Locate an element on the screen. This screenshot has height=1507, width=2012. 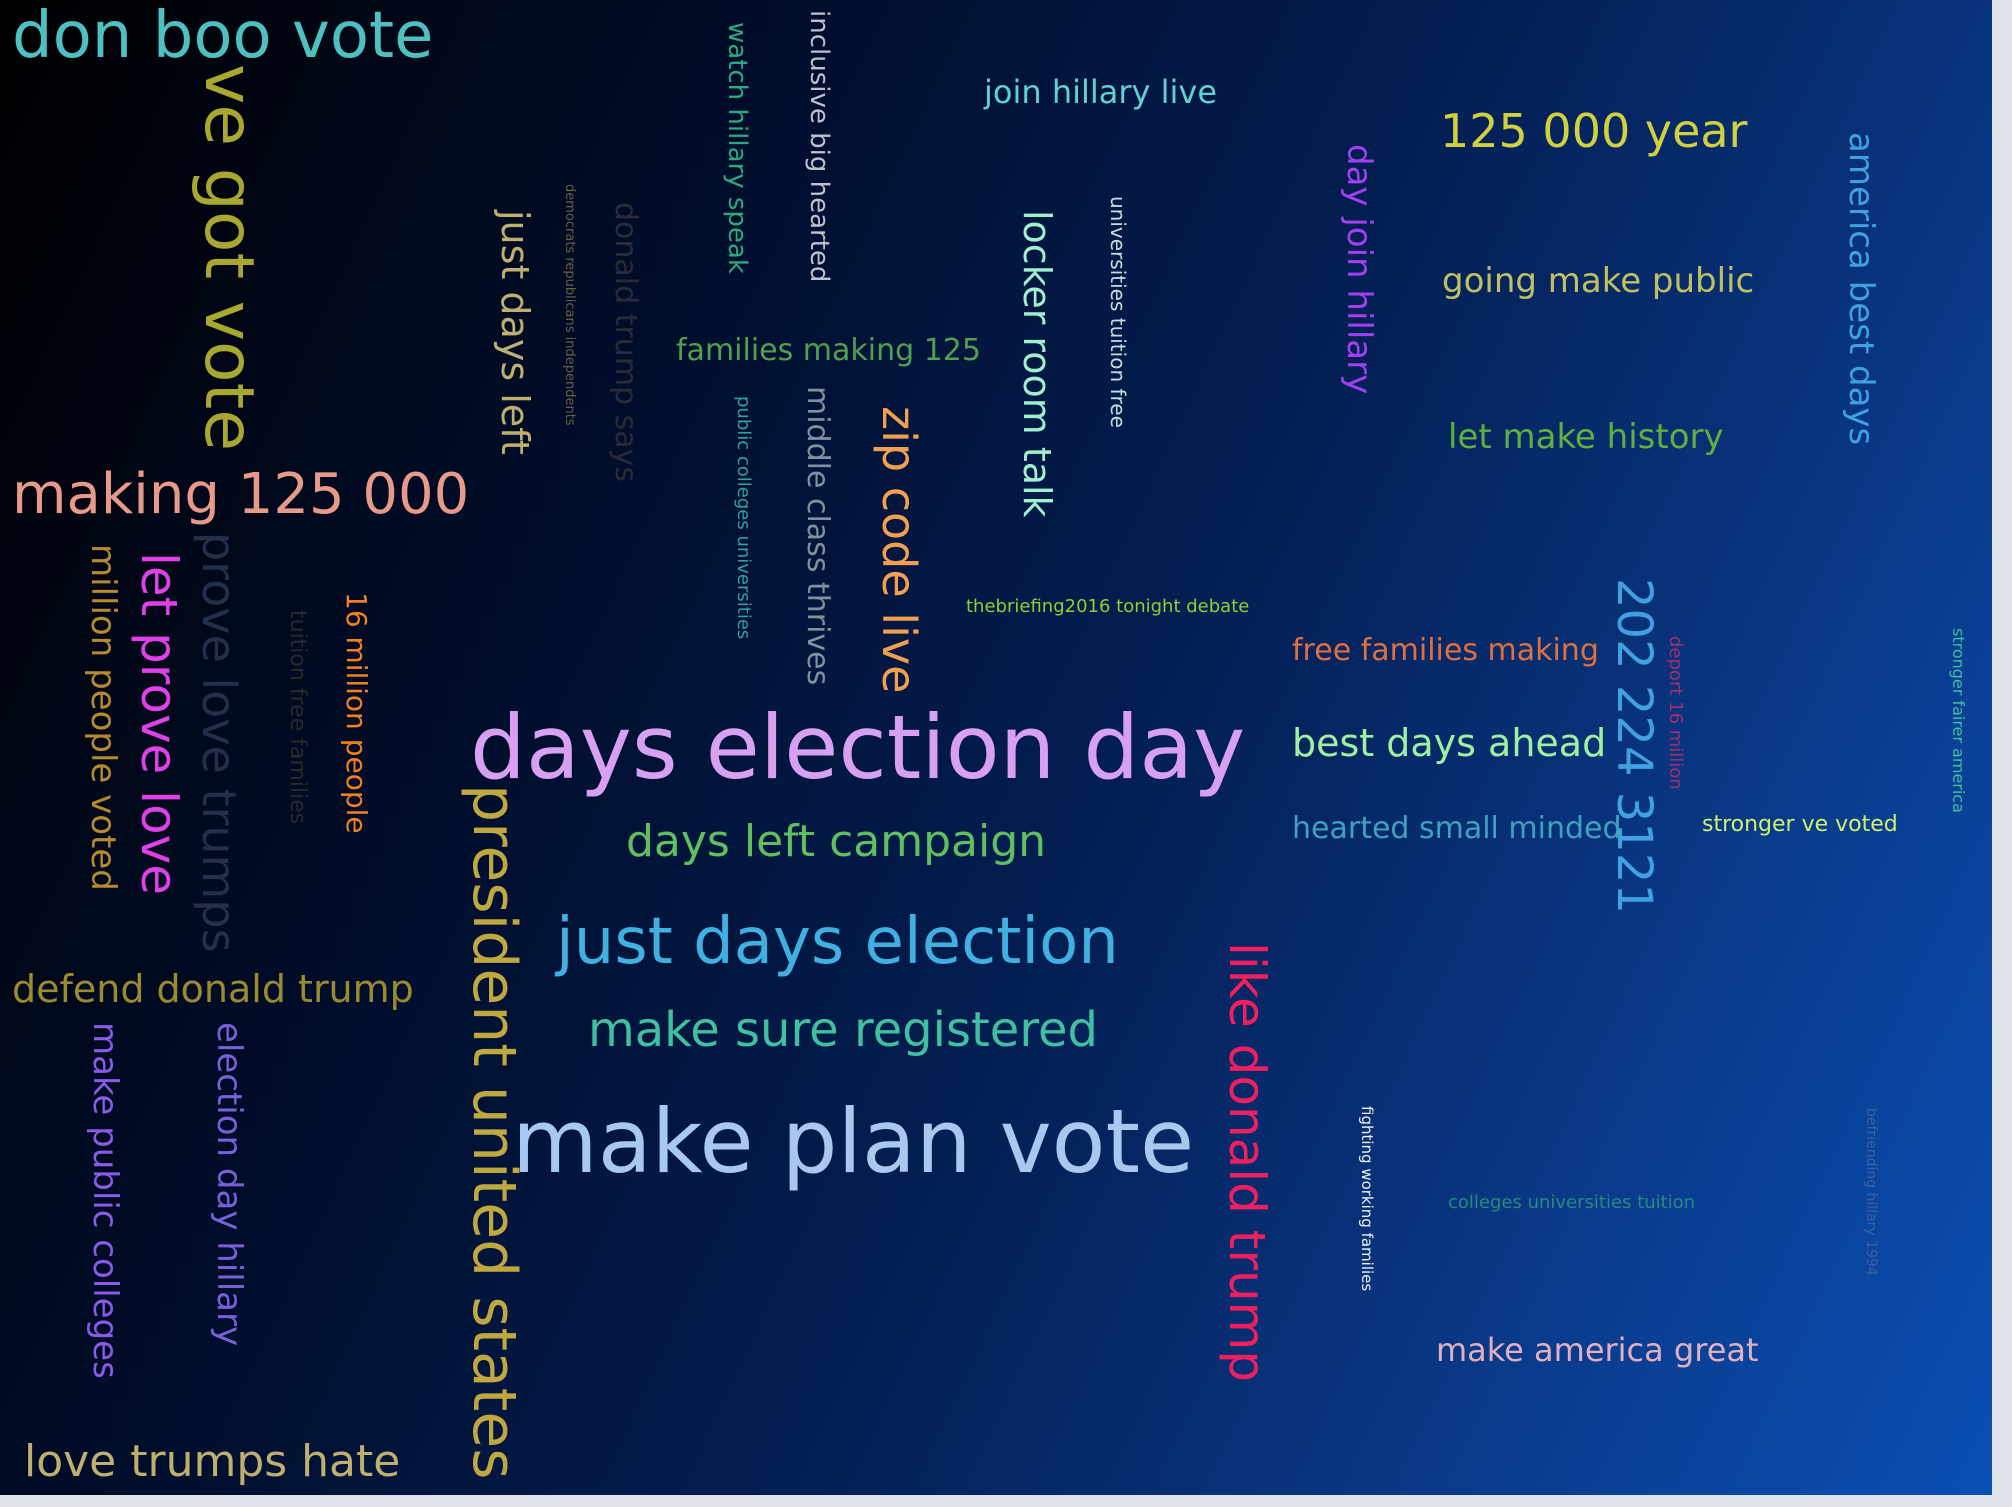
window-frame-bottom is located at coordinates (1006, 1501).